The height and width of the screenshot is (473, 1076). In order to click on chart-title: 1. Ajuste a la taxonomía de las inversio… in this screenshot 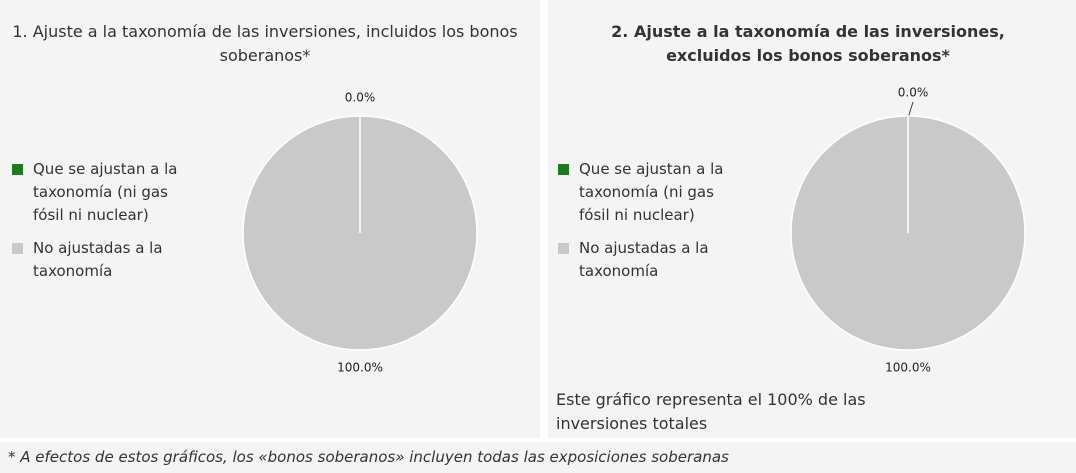, I will do `click(265, 43)`.